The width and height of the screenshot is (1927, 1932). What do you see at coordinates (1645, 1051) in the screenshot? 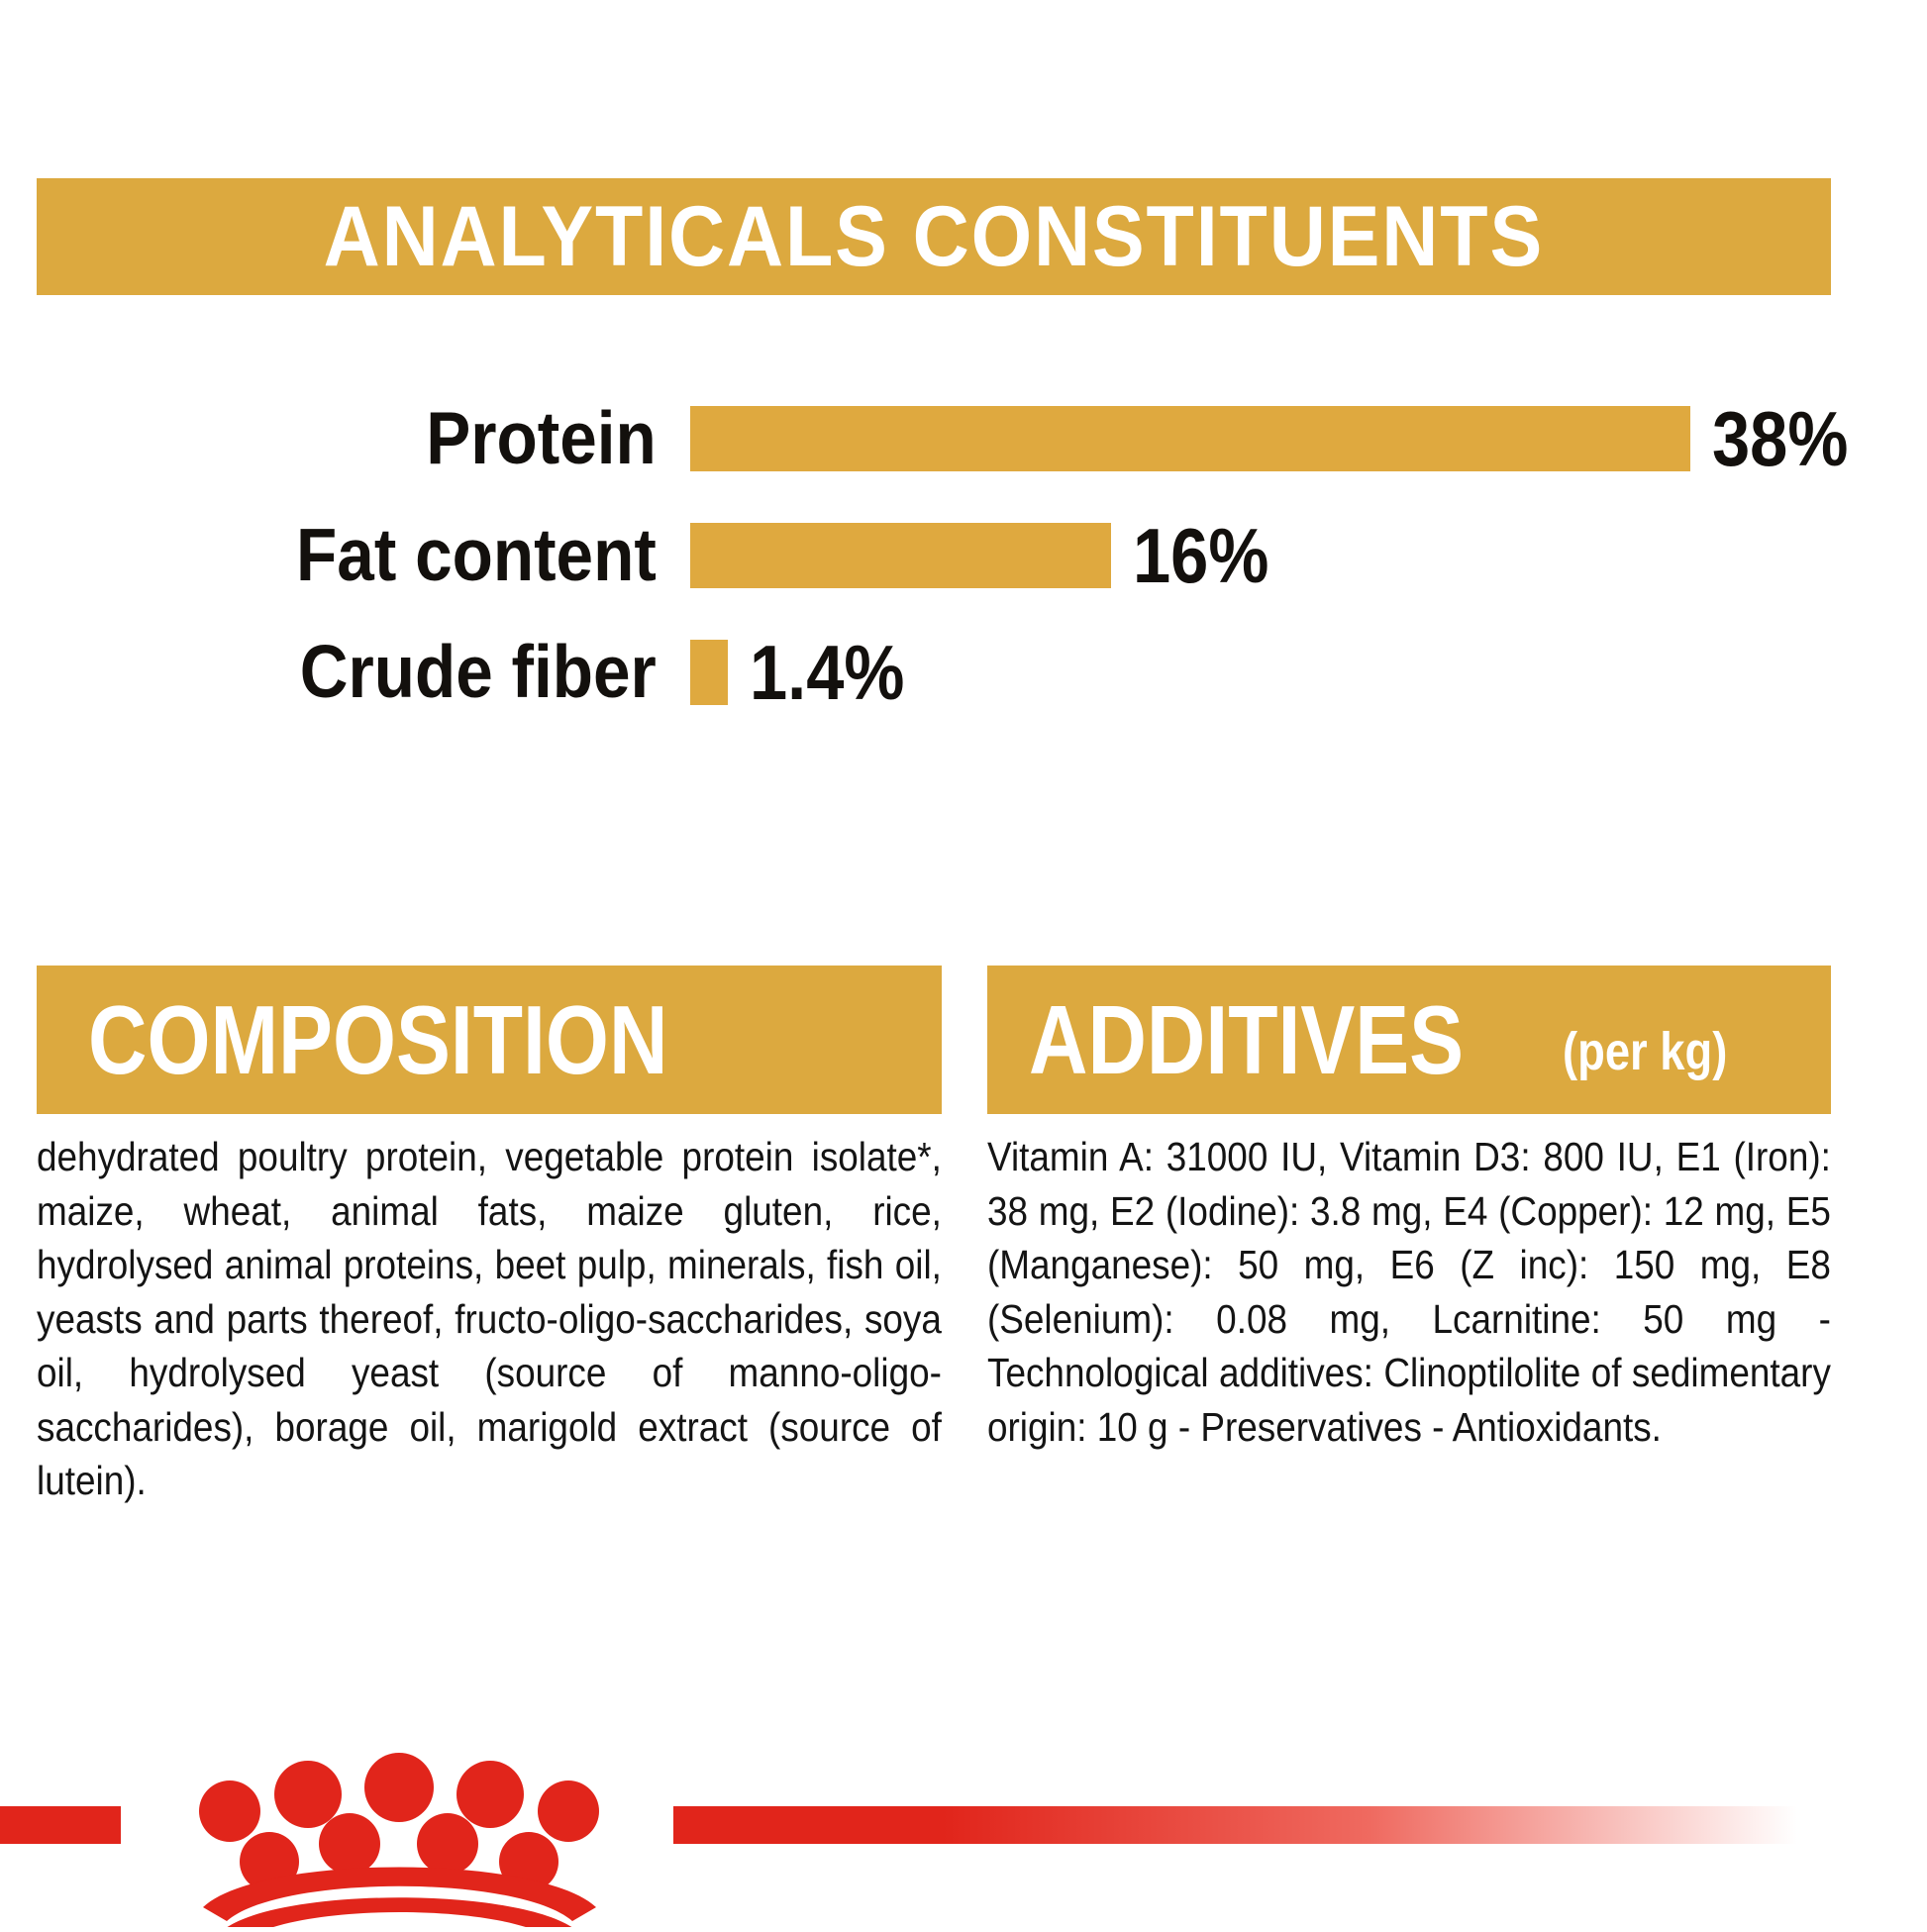
I see `additives-per-kg-label: (per kg)` at bounding box center [1645, 1051].